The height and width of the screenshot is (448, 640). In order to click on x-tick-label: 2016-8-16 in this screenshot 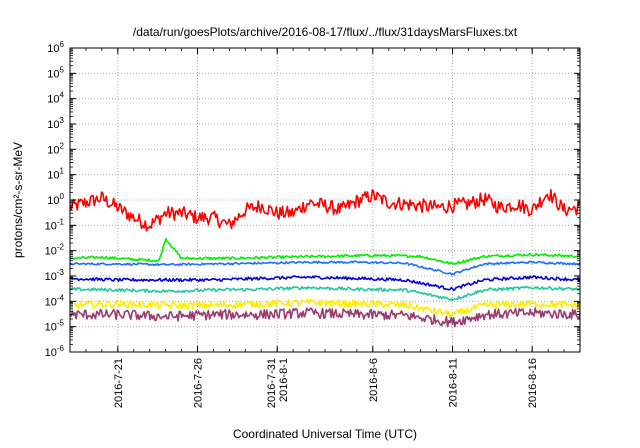, I will do `click(533, 383)`.